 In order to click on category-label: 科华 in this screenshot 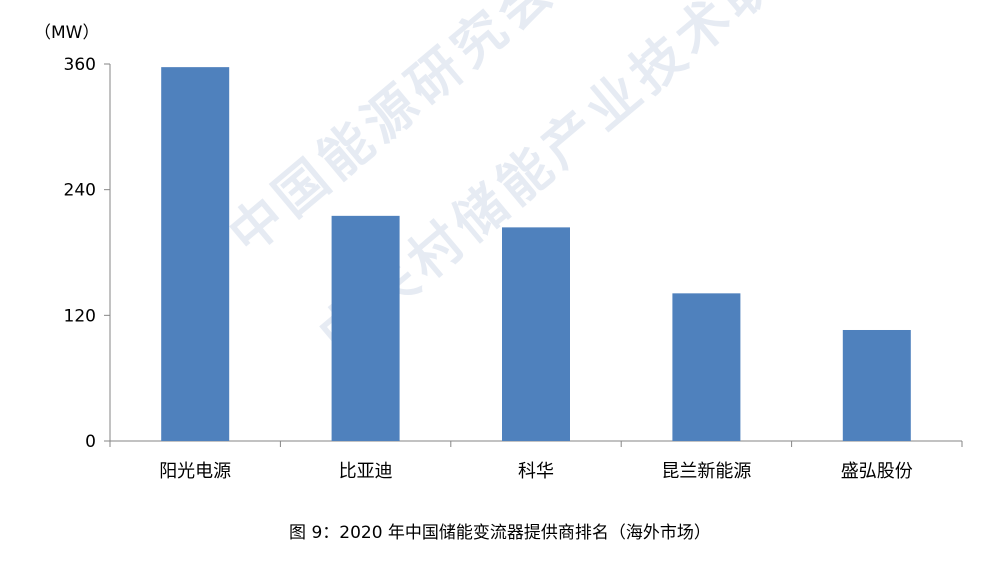, I will do `click(536, 471)`.